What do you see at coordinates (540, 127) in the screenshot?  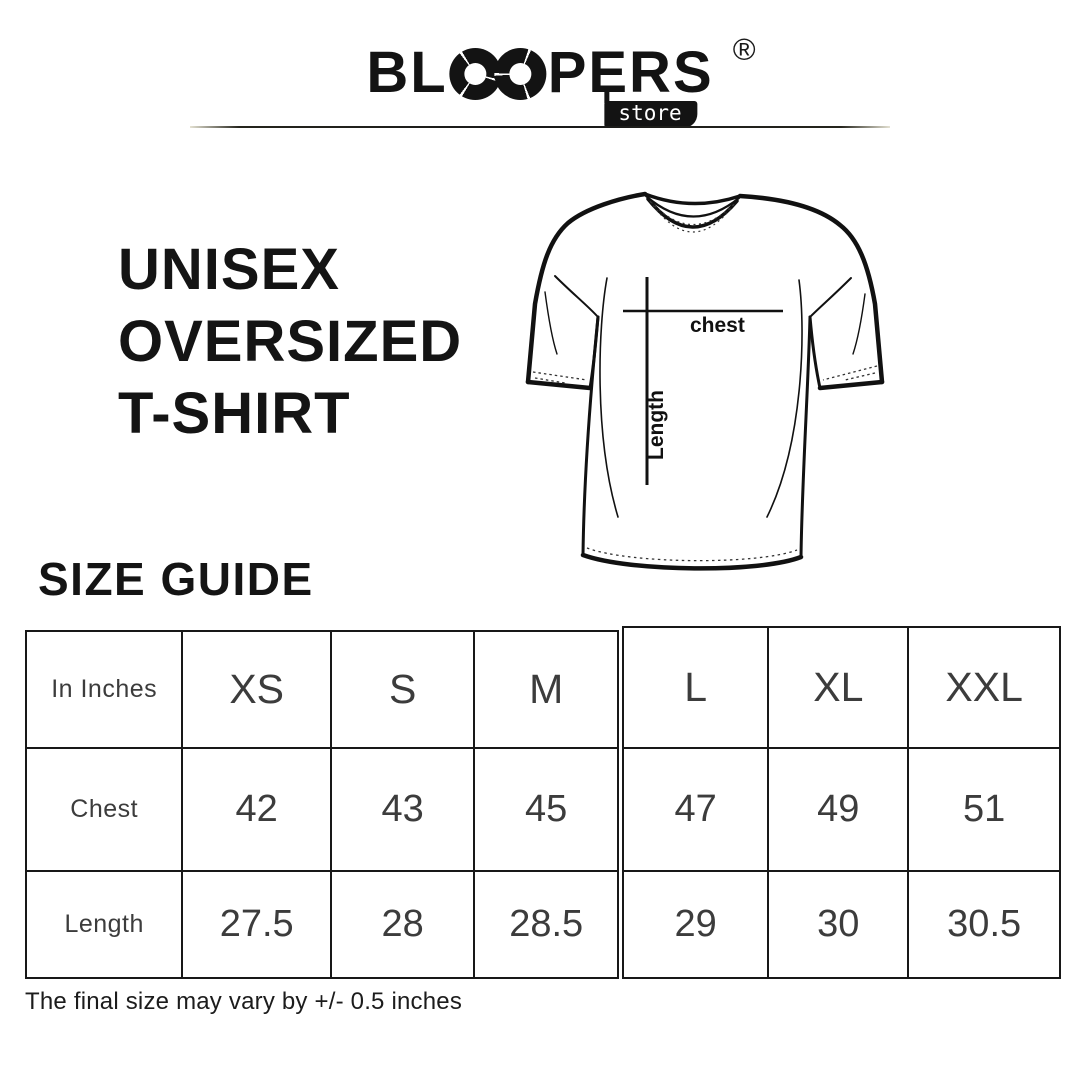 I see `header-divider` at bounding box center [540, 127].